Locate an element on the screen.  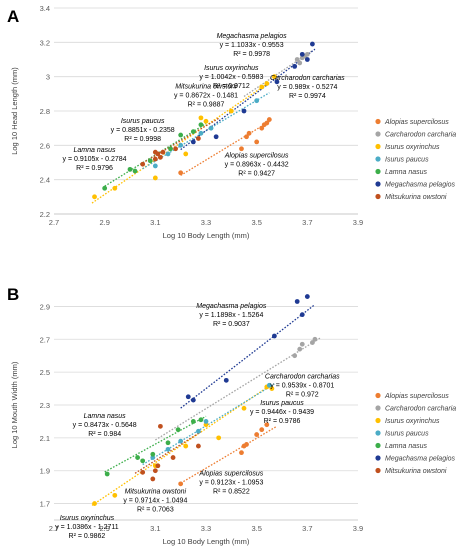
y-tick-label: 2.9 is located at coordinates (45, 306).